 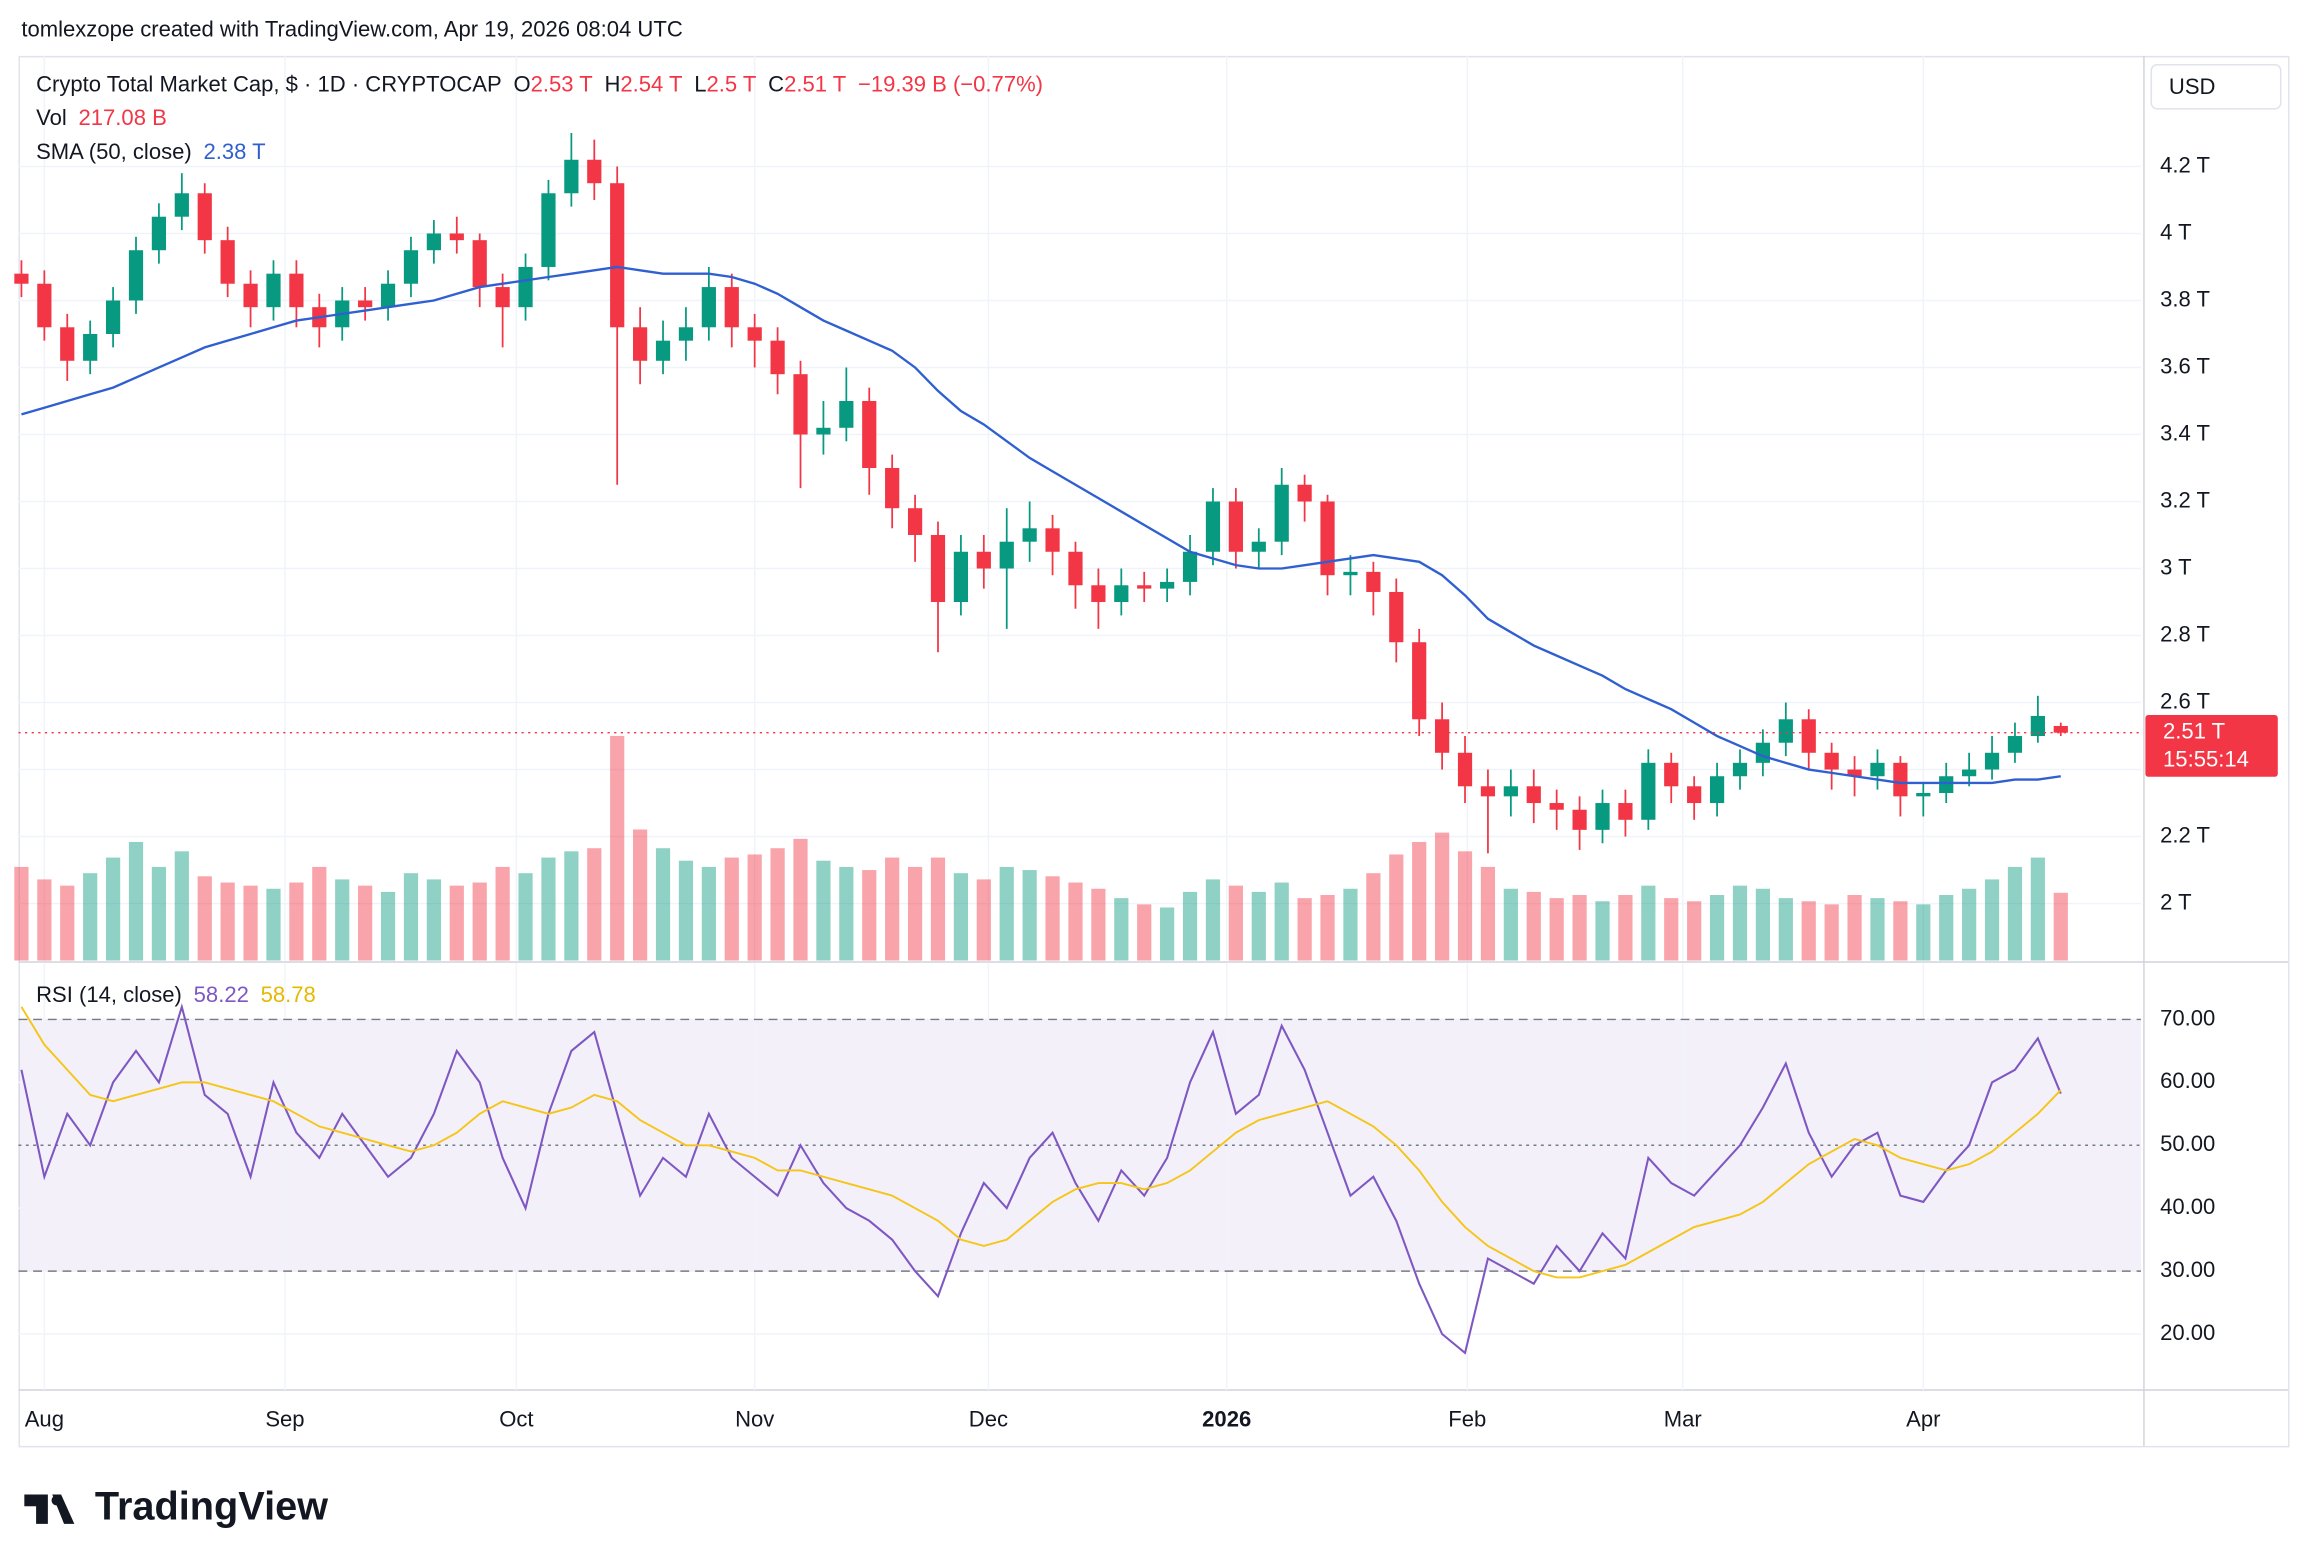 I want to click on y-tick-label: 2.6 T, so click(x=2185, y=700).